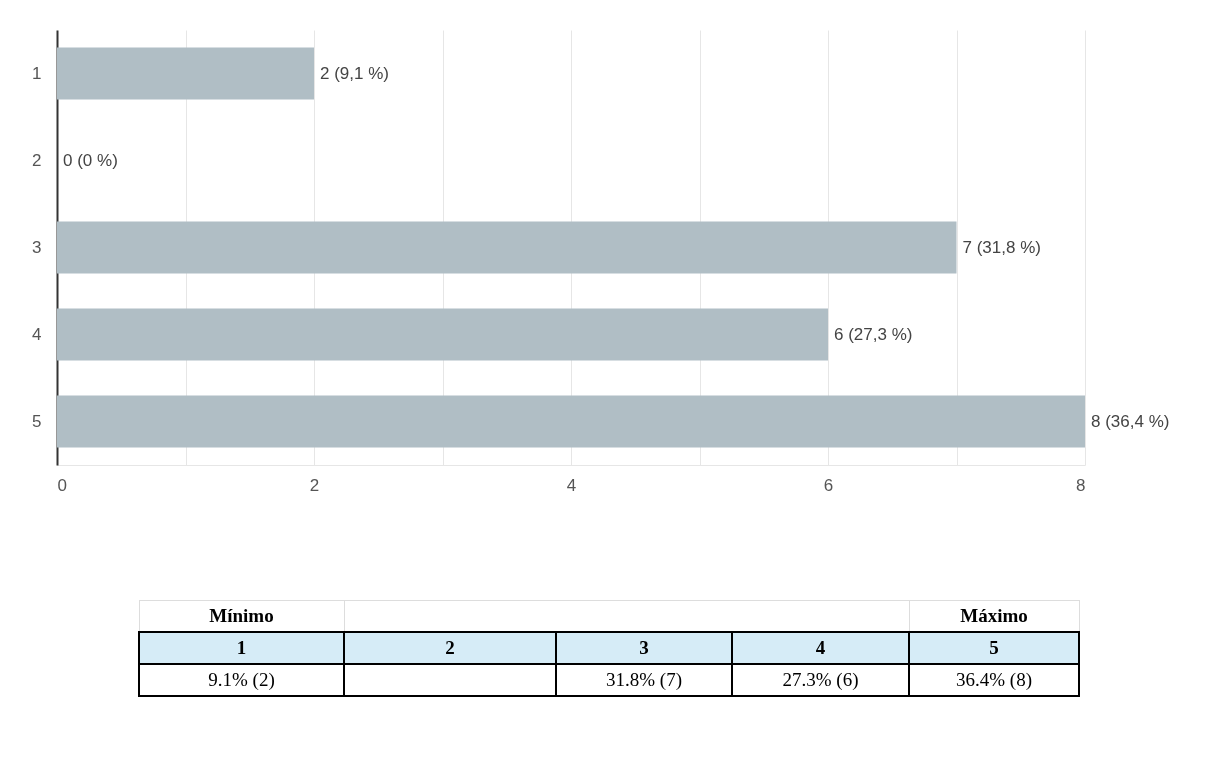  What do you see at coordinates (241, 616) in the screenshot?
I see `text: Mínimo` at bounding box center [241, 616].